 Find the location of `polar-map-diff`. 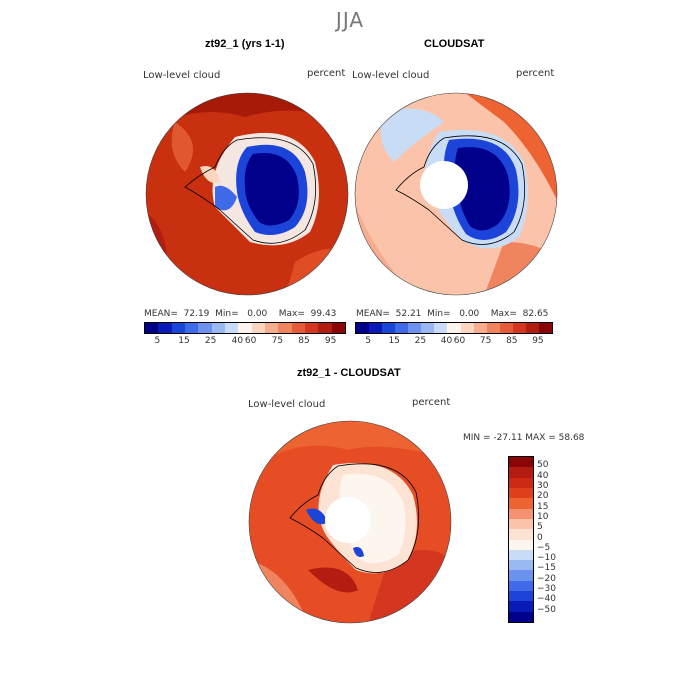

polar-map-diff is located at coordinates (350, 522).